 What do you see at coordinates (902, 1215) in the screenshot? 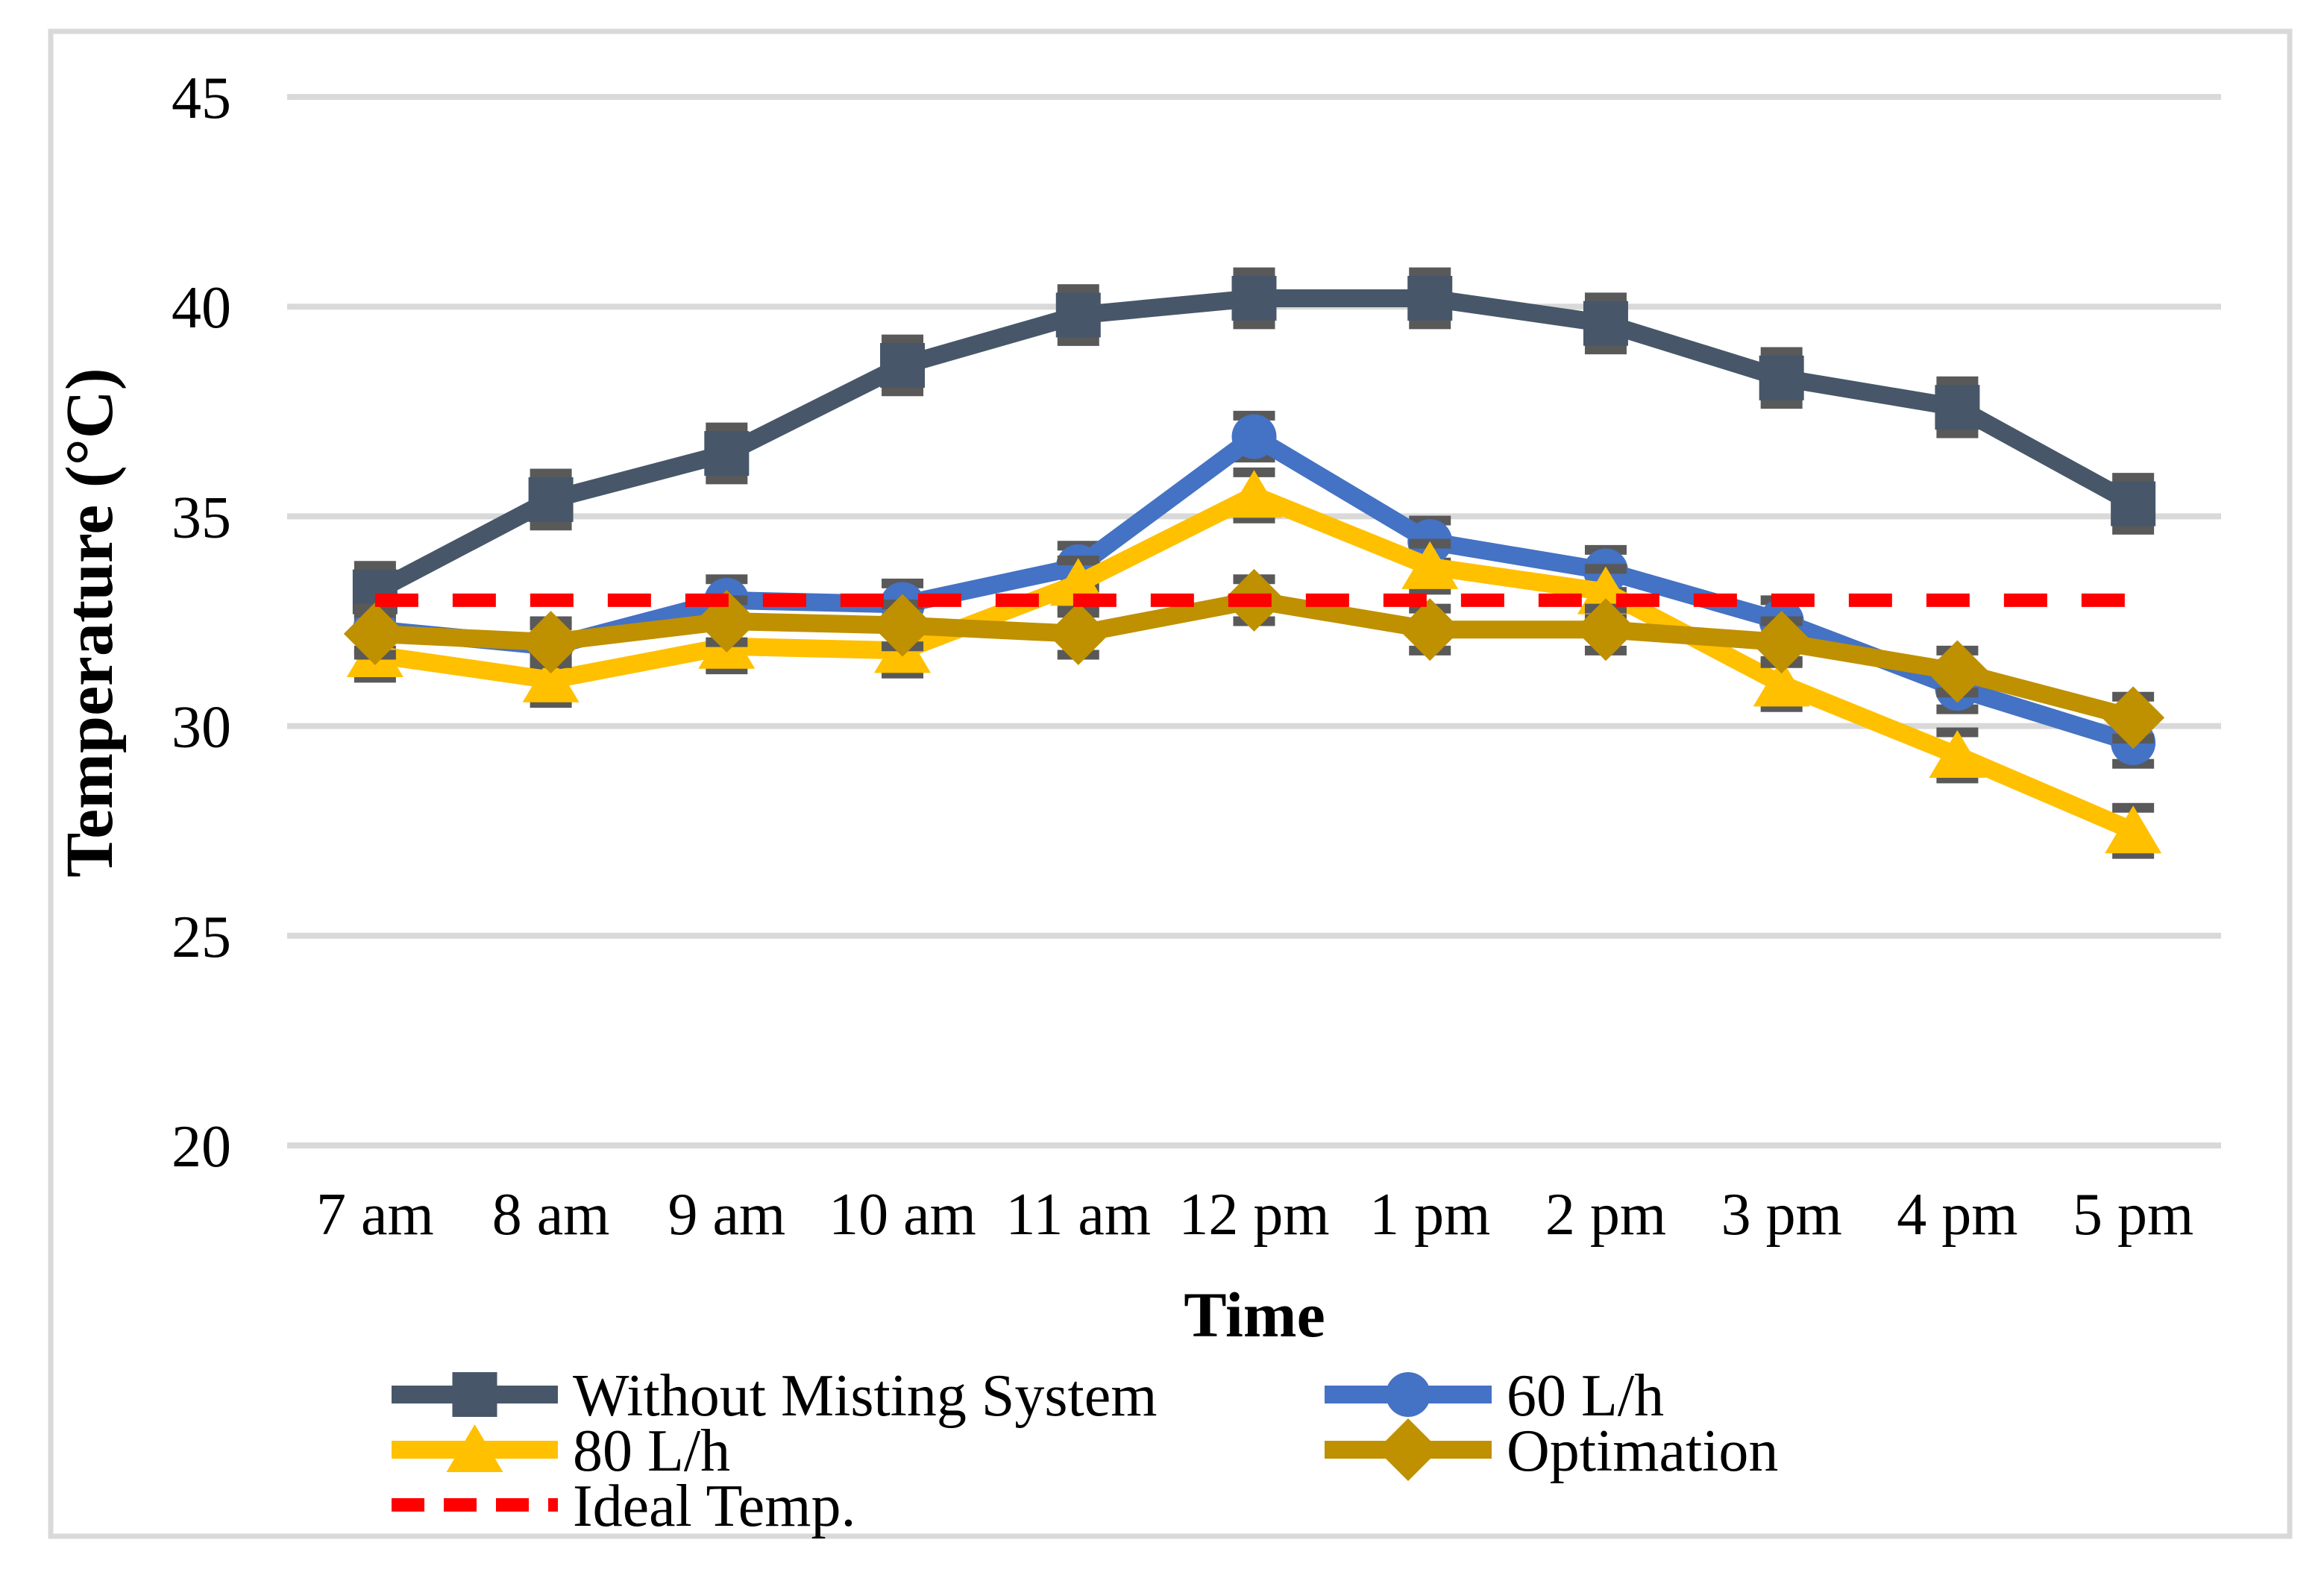
I see `x-tick-label-10-am: 10 am` at bounding box center [902, 1215].